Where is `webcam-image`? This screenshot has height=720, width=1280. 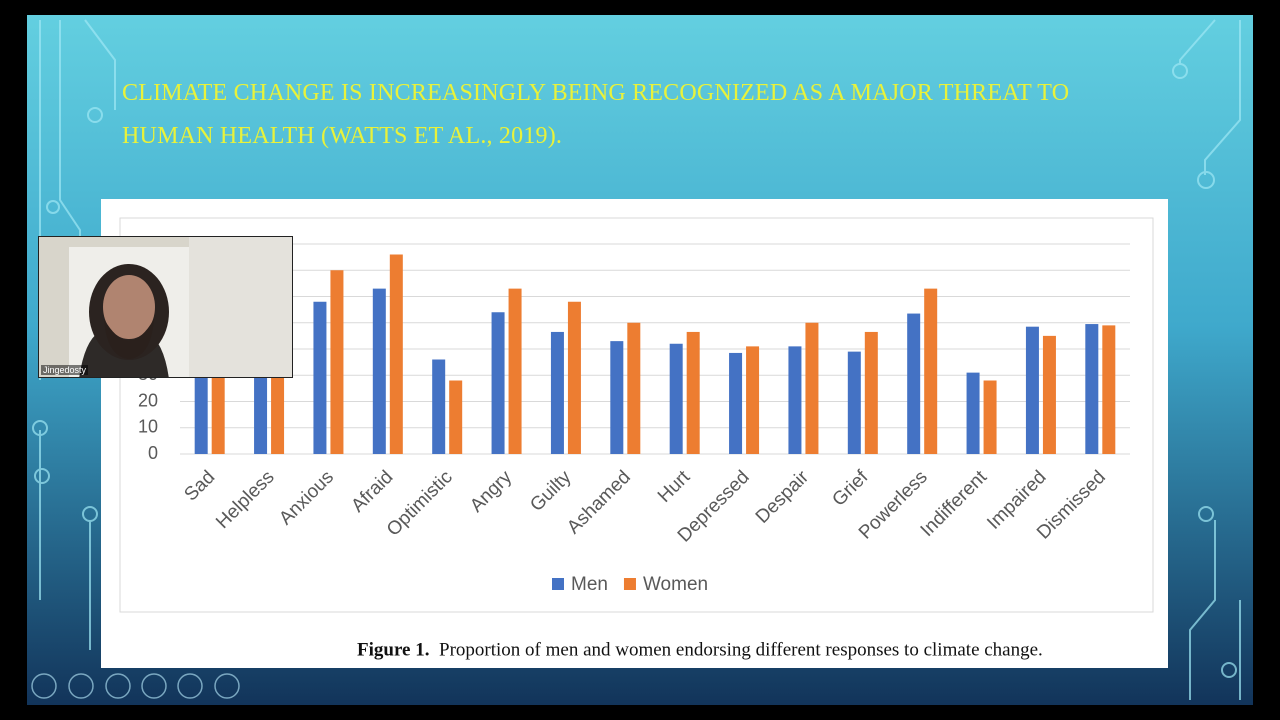
webcam-image is located at coordinates (165, 307).